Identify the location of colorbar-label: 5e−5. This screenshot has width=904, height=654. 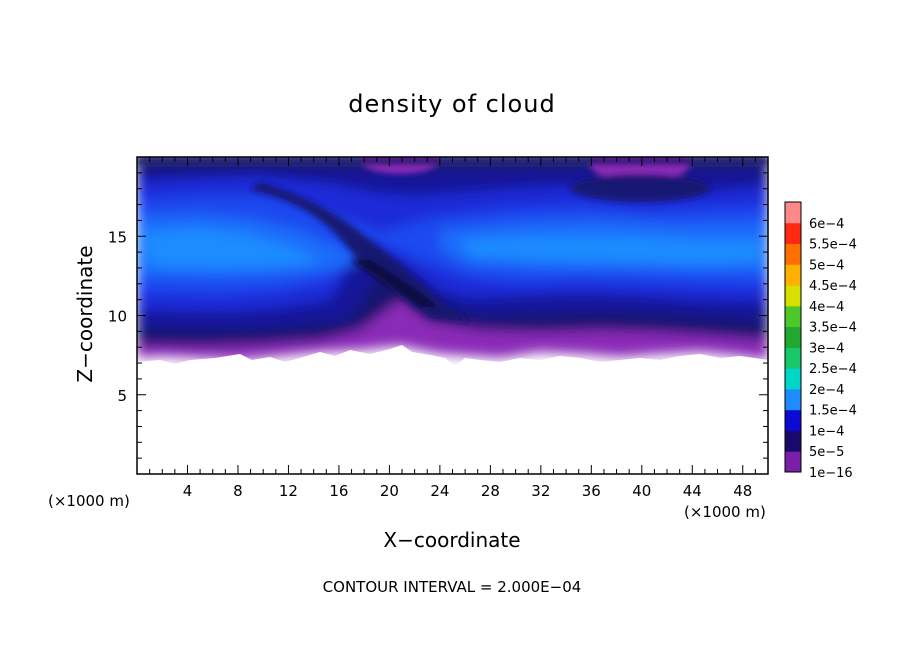
(826, 452).